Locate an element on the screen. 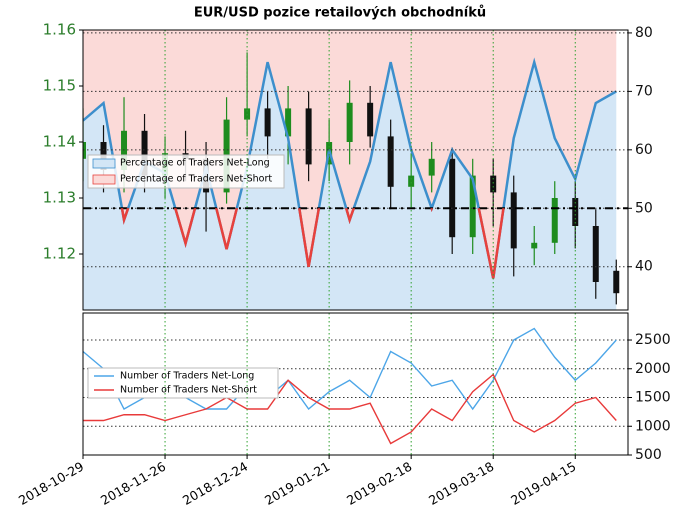  x-tick-label: 2019-01-21 is located at coordinates (297, 483).